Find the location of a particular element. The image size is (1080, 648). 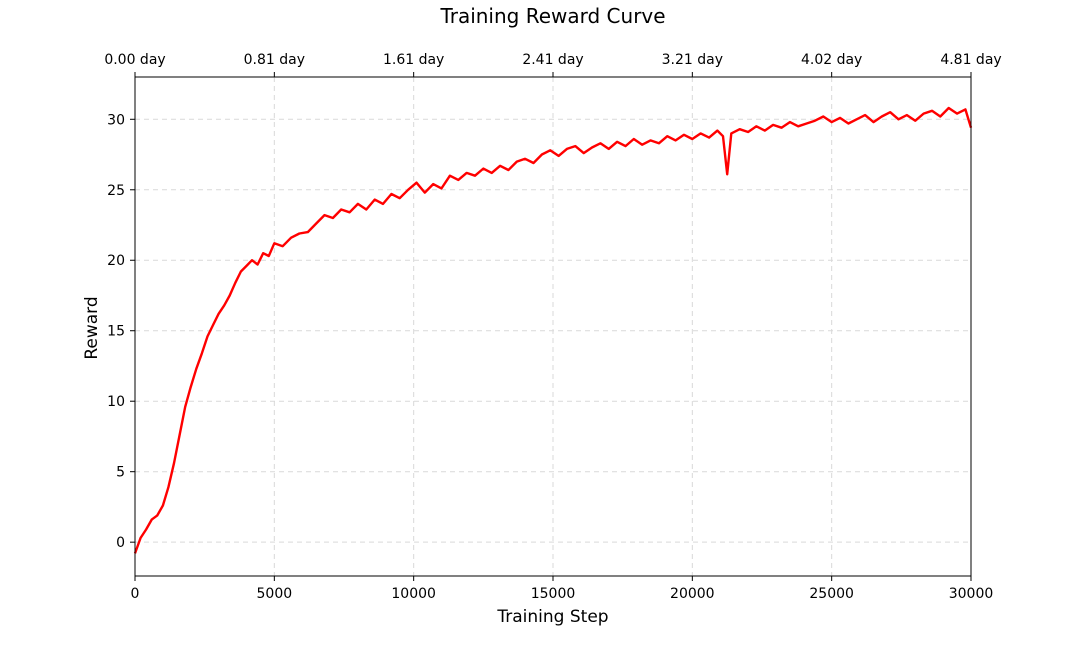

y-tick-label: 5 is located at coordinates (120, 473).